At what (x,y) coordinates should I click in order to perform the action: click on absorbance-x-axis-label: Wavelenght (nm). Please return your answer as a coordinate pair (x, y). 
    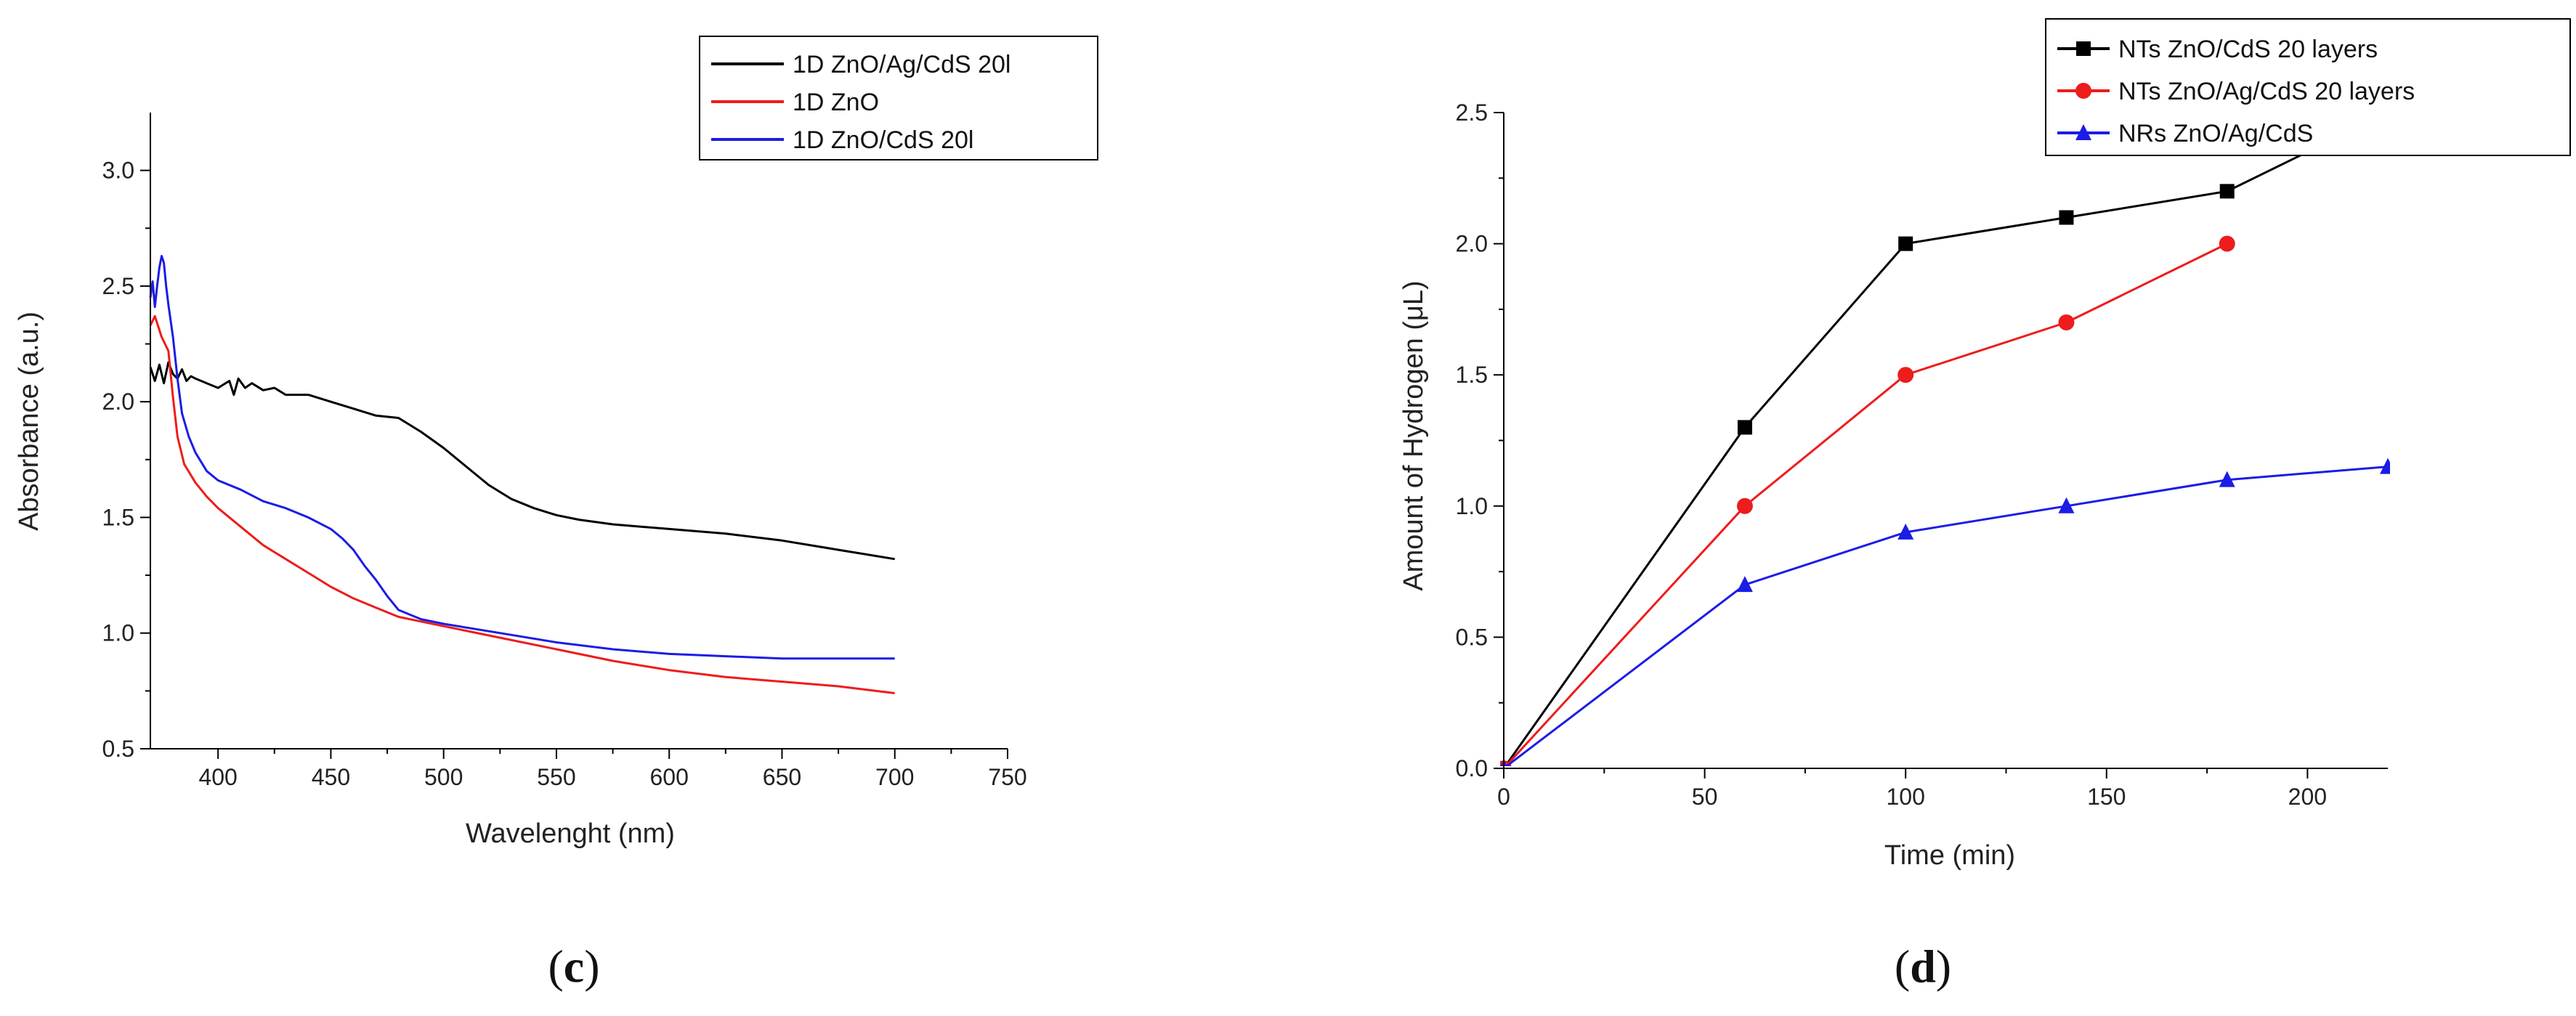
    Looking at the image, I should click on (570, 833).